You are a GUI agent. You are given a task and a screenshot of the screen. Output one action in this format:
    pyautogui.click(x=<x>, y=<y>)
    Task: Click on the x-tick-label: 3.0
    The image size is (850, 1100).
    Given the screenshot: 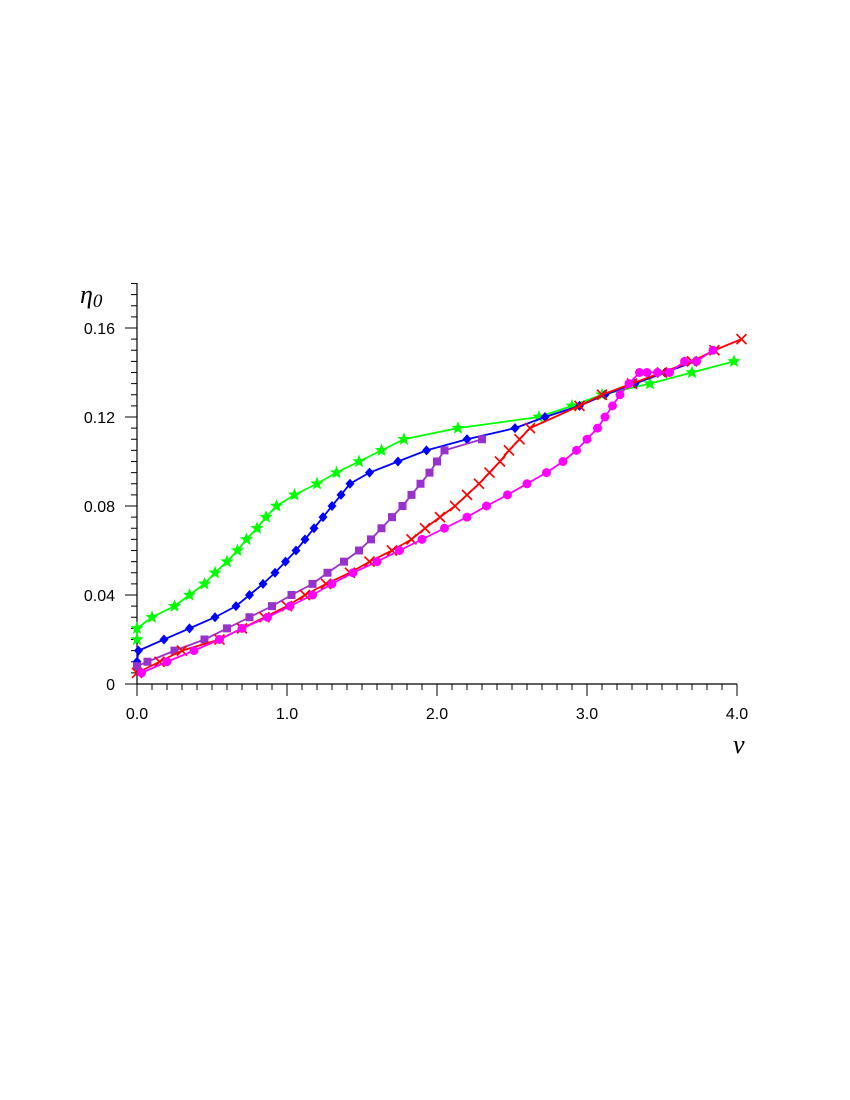 What is the action you would take?
    pyautogui.click(x=587, y=714)
    